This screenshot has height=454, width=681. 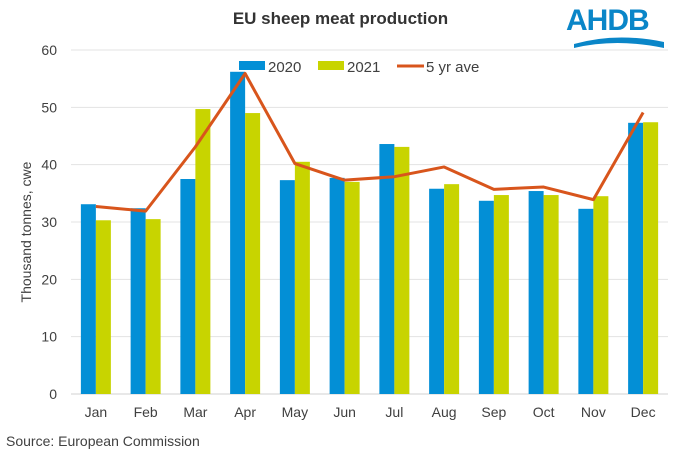 What do you see at coordinates (340, 18) in the screenshot?
I see `chart-title: EU sheep meat production` at bounding box center [340, 18].